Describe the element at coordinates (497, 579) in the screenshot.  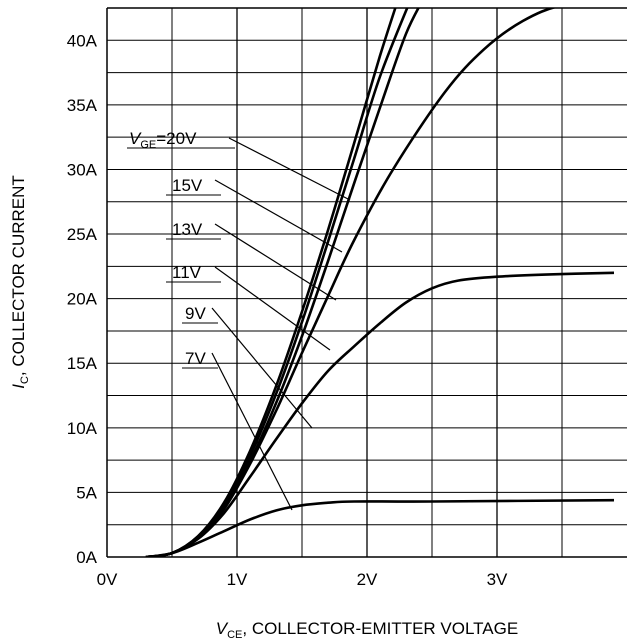
I see `x-tick-label: 3V` at that location.